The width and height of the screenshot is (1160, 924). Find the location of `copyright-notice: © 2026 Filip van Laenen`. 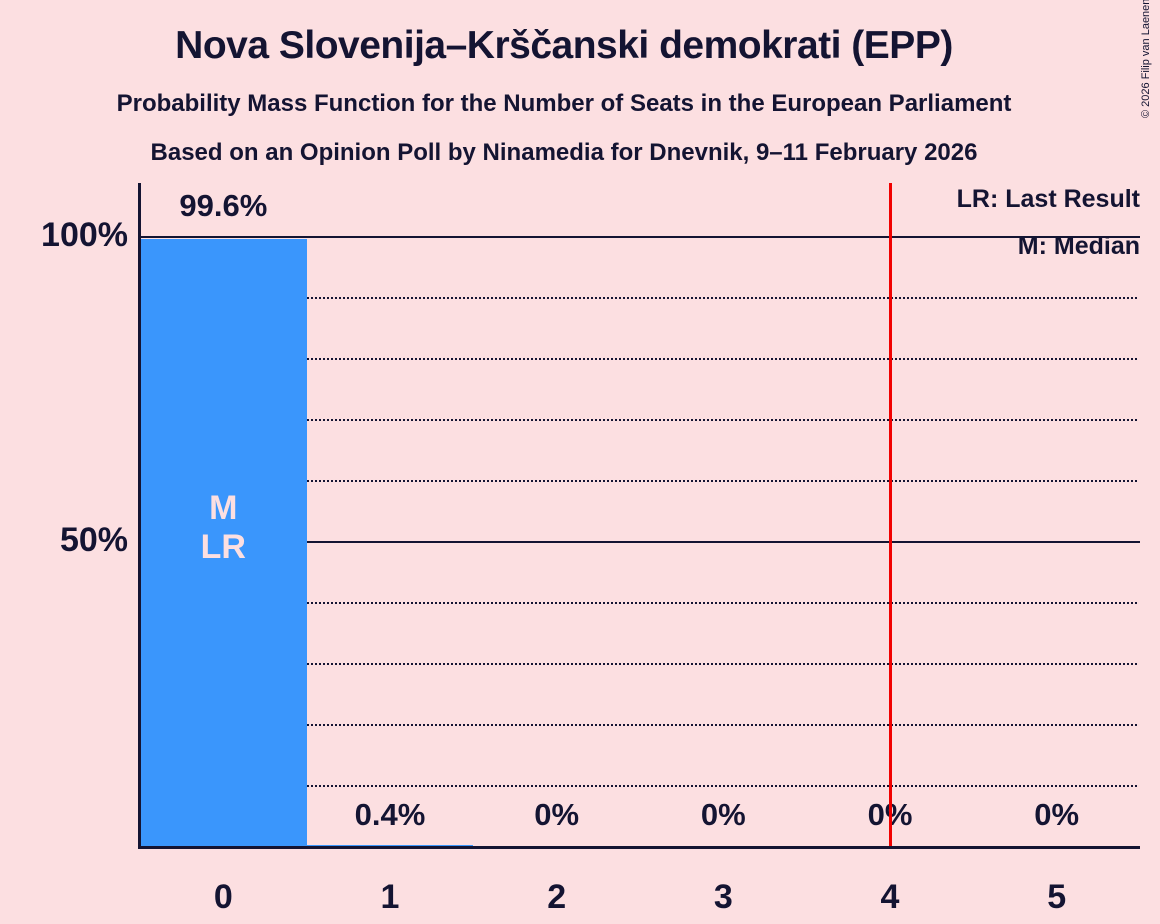

copyright-notice: © 2026 Filip van Laenen is located at coordinates (1146, 59).